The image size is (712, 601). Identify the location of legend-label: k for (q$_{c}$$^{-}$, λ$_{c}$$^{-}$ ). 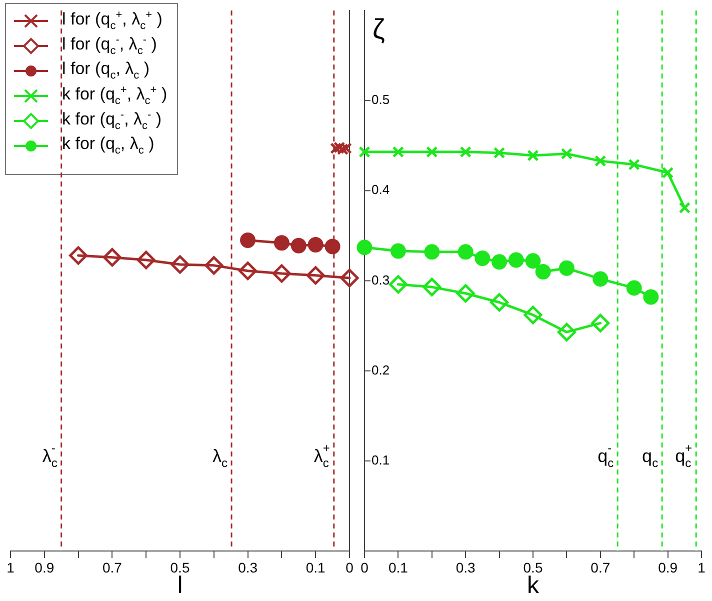
(112, 120).